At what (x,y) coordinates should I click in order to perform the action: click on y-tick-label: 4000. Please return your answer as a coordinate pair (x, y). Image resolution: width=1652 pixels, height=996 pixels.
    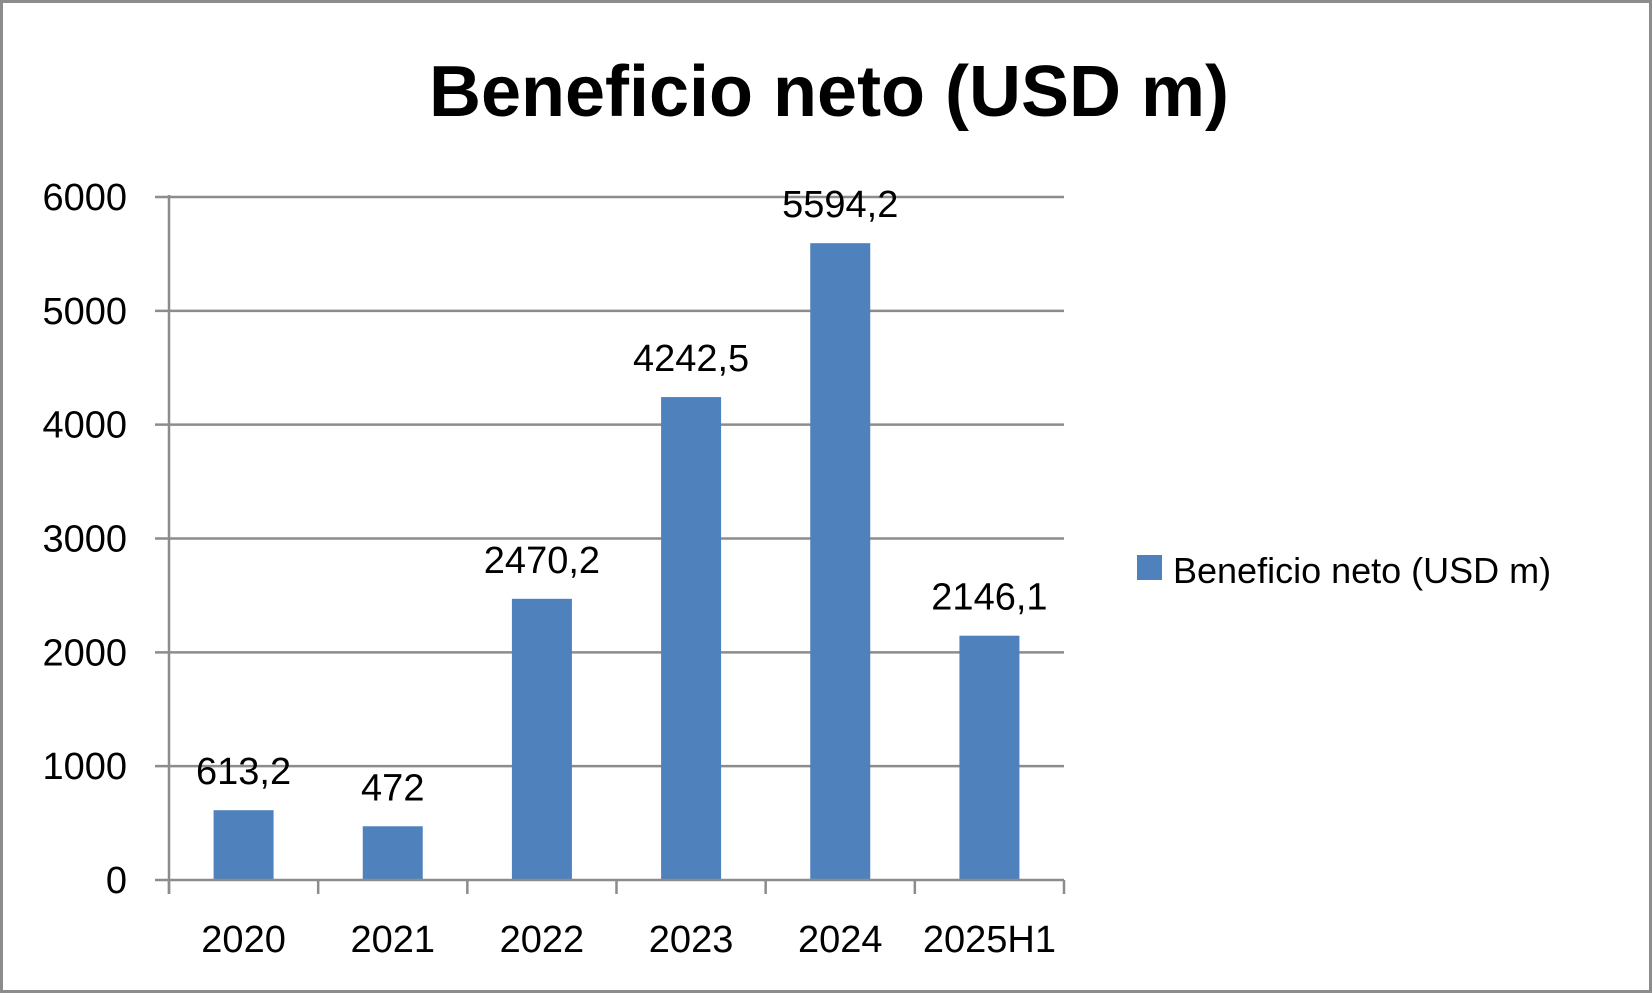
    Looking at the image, I should click on (84, 426).